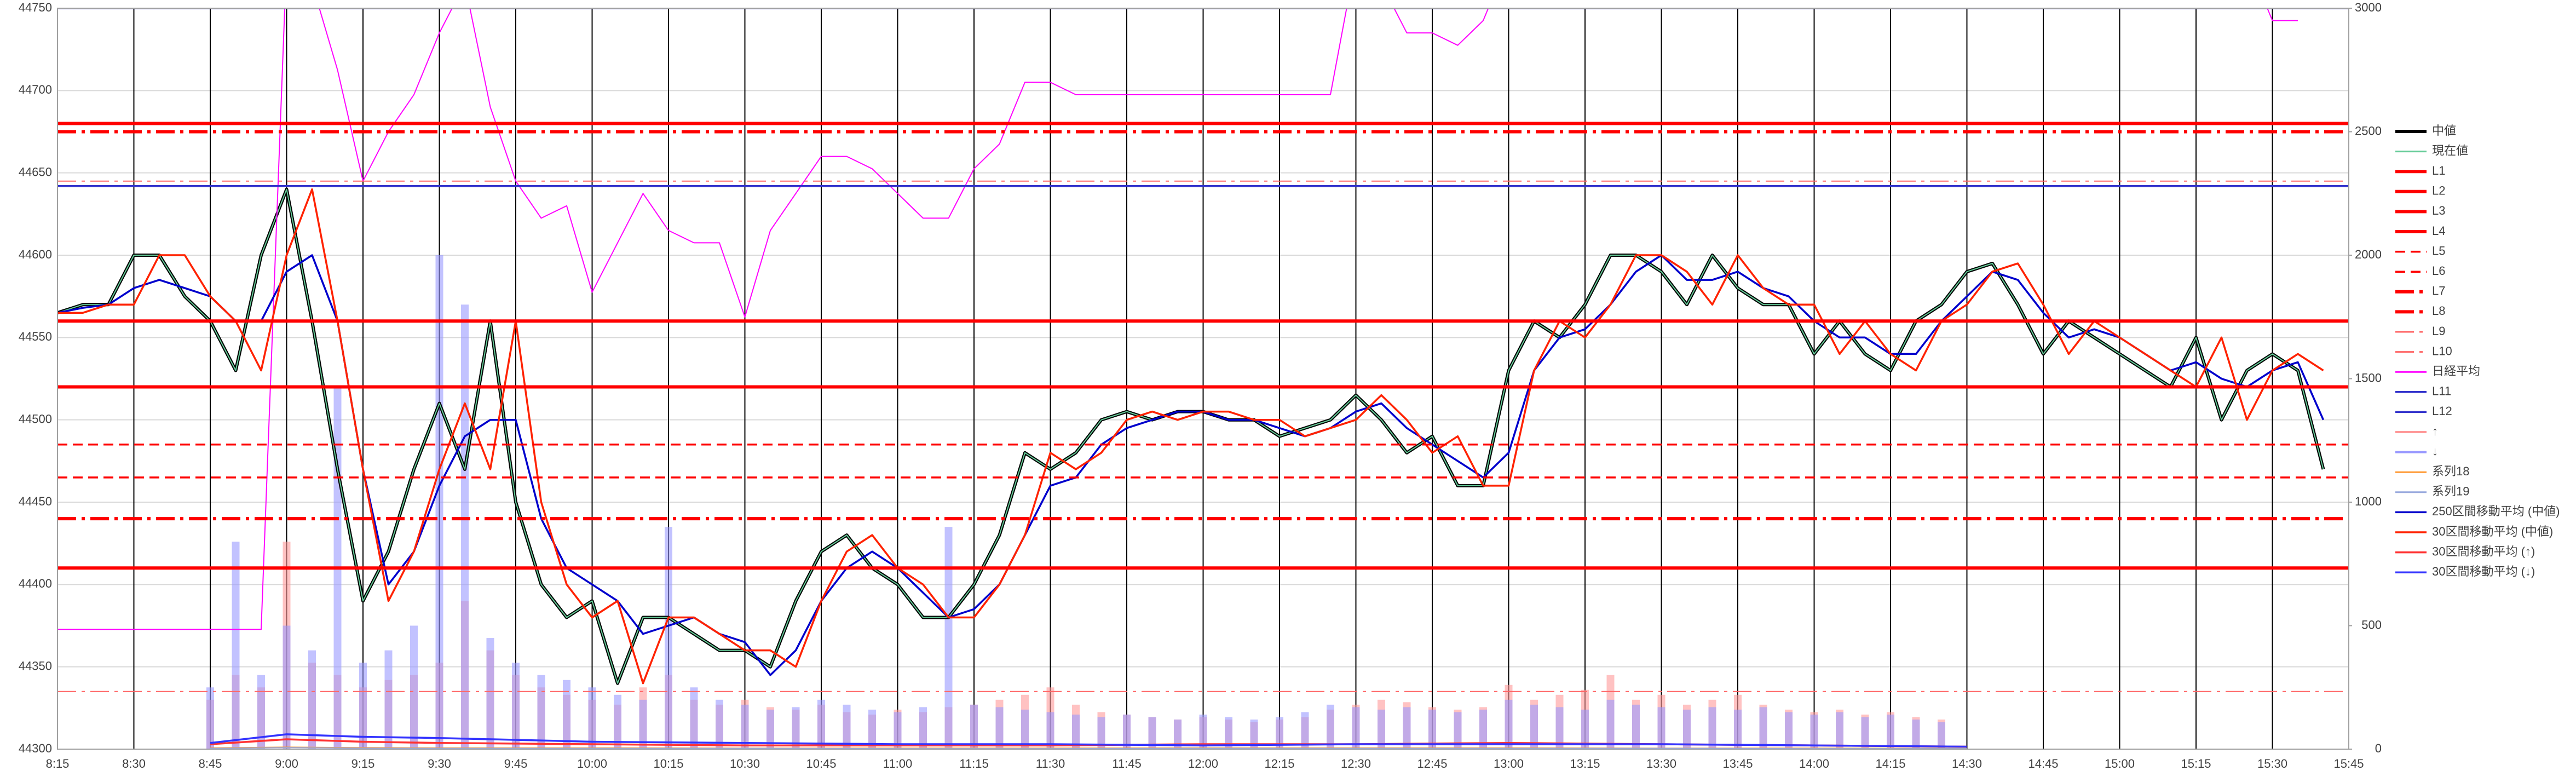 This screenshot has height=782, width=2576. I want to click on legend-label: L12, so click(2442, 411).